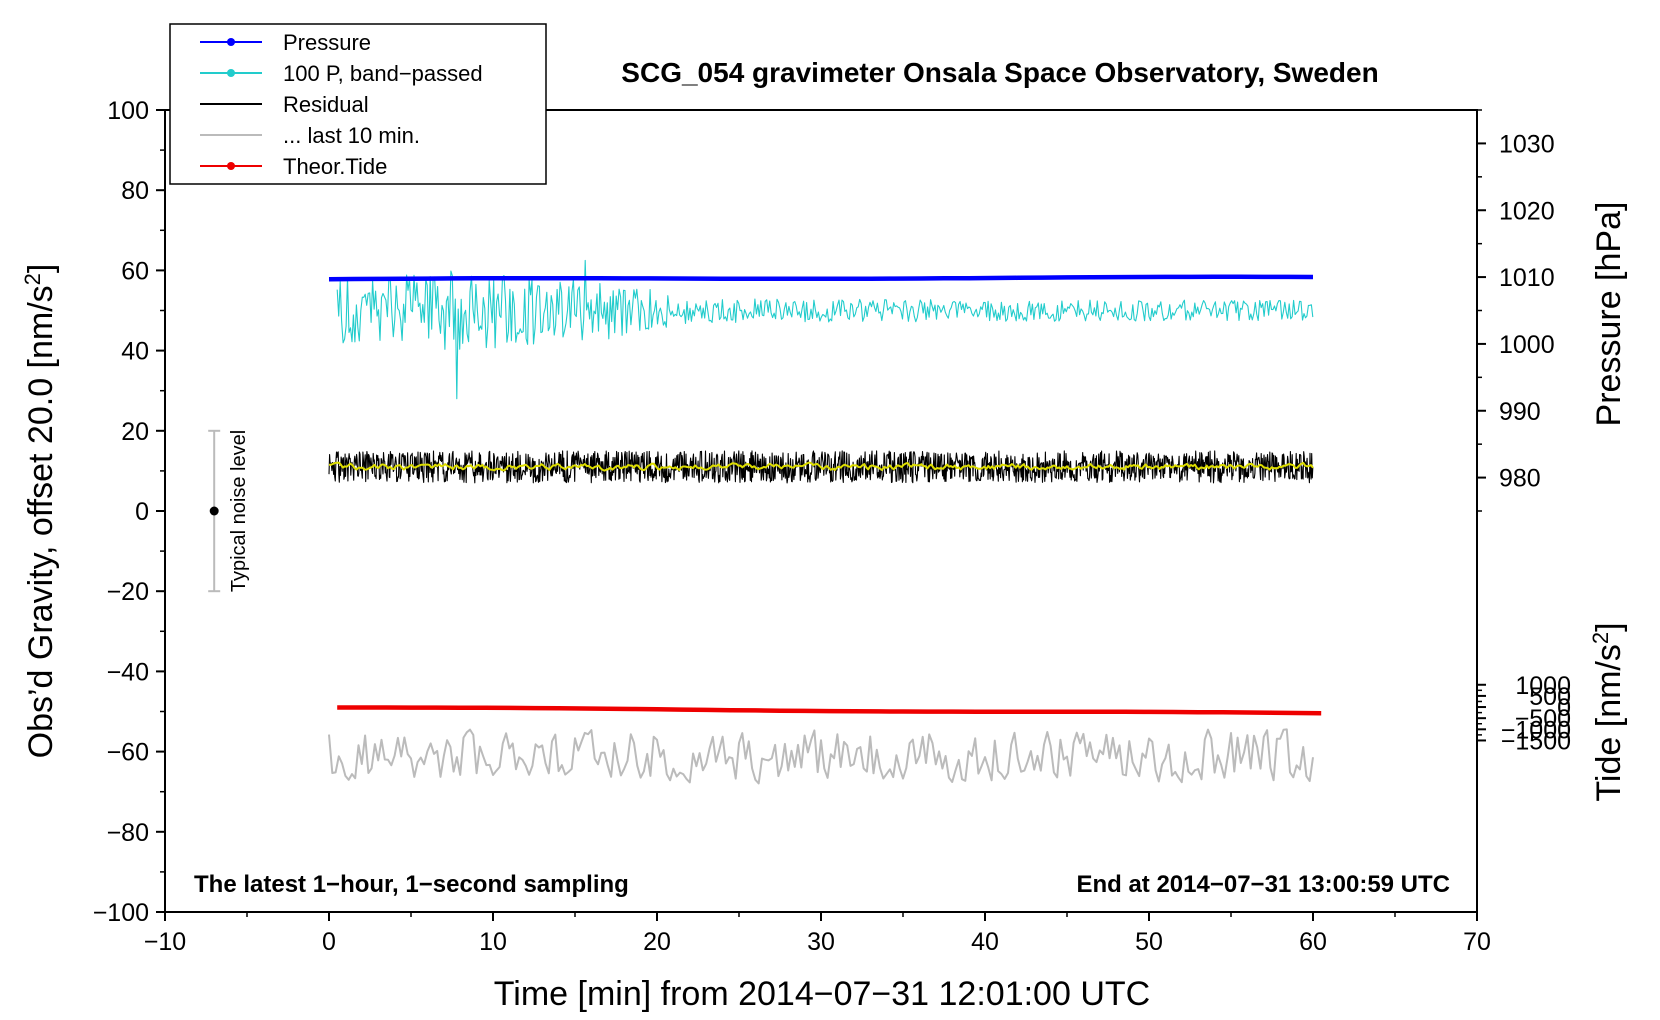 The image size is (1660, 1020). I want to click on y-tick-label: −20, so click(128, 592).